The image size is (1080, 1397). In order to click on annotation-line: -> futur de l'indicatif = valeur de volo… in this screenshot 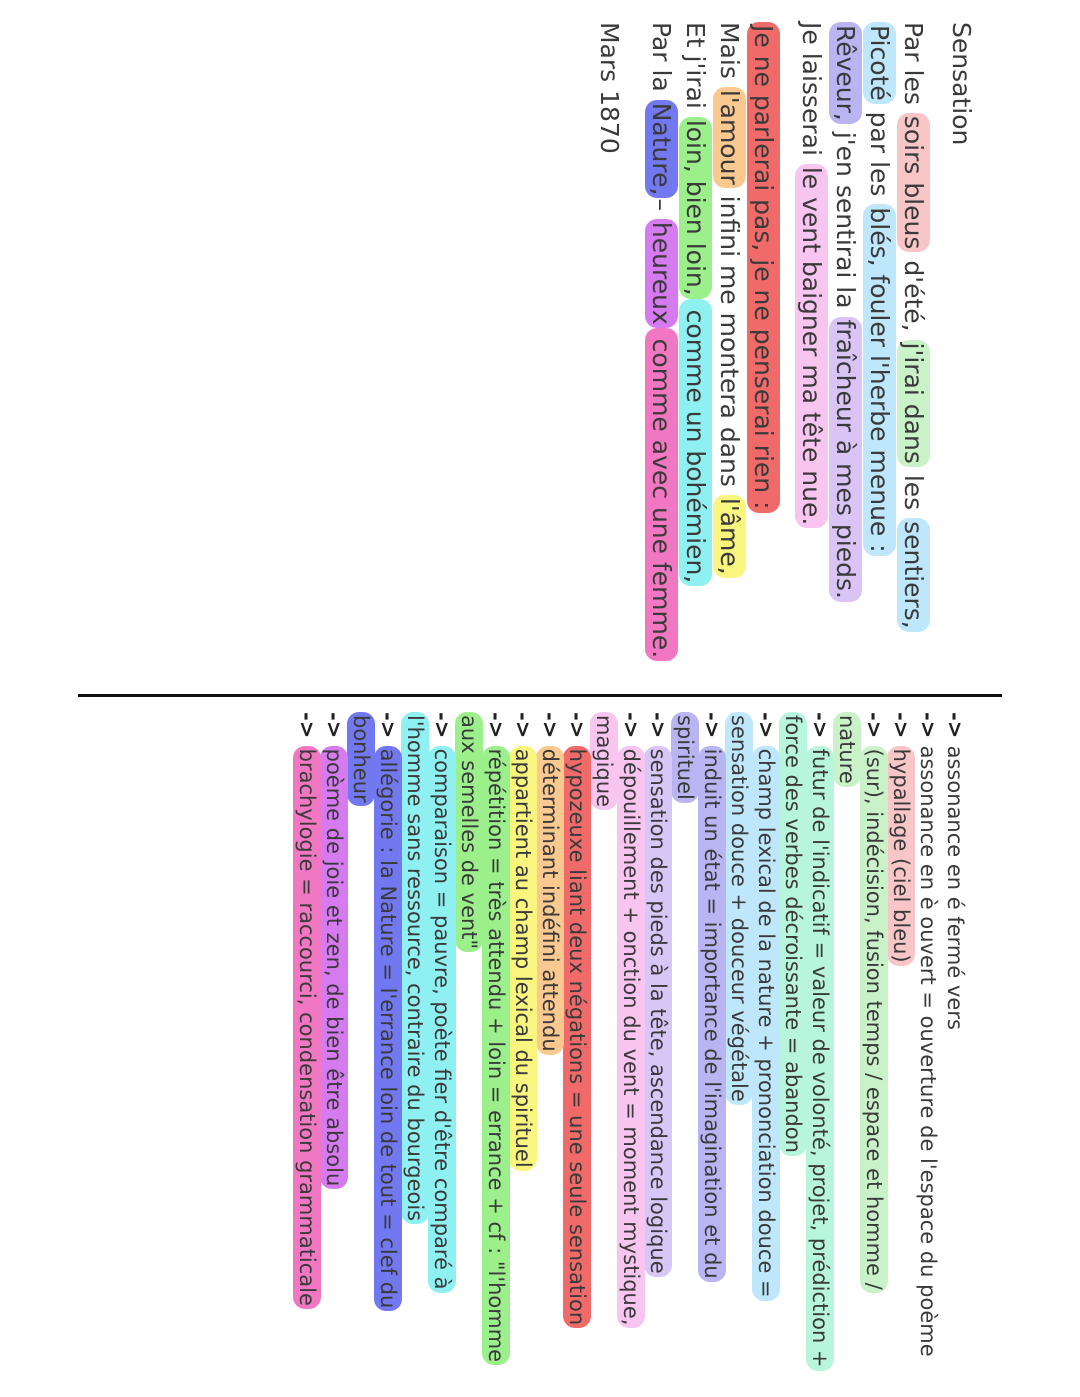, I will do `click(820, 1041)`.